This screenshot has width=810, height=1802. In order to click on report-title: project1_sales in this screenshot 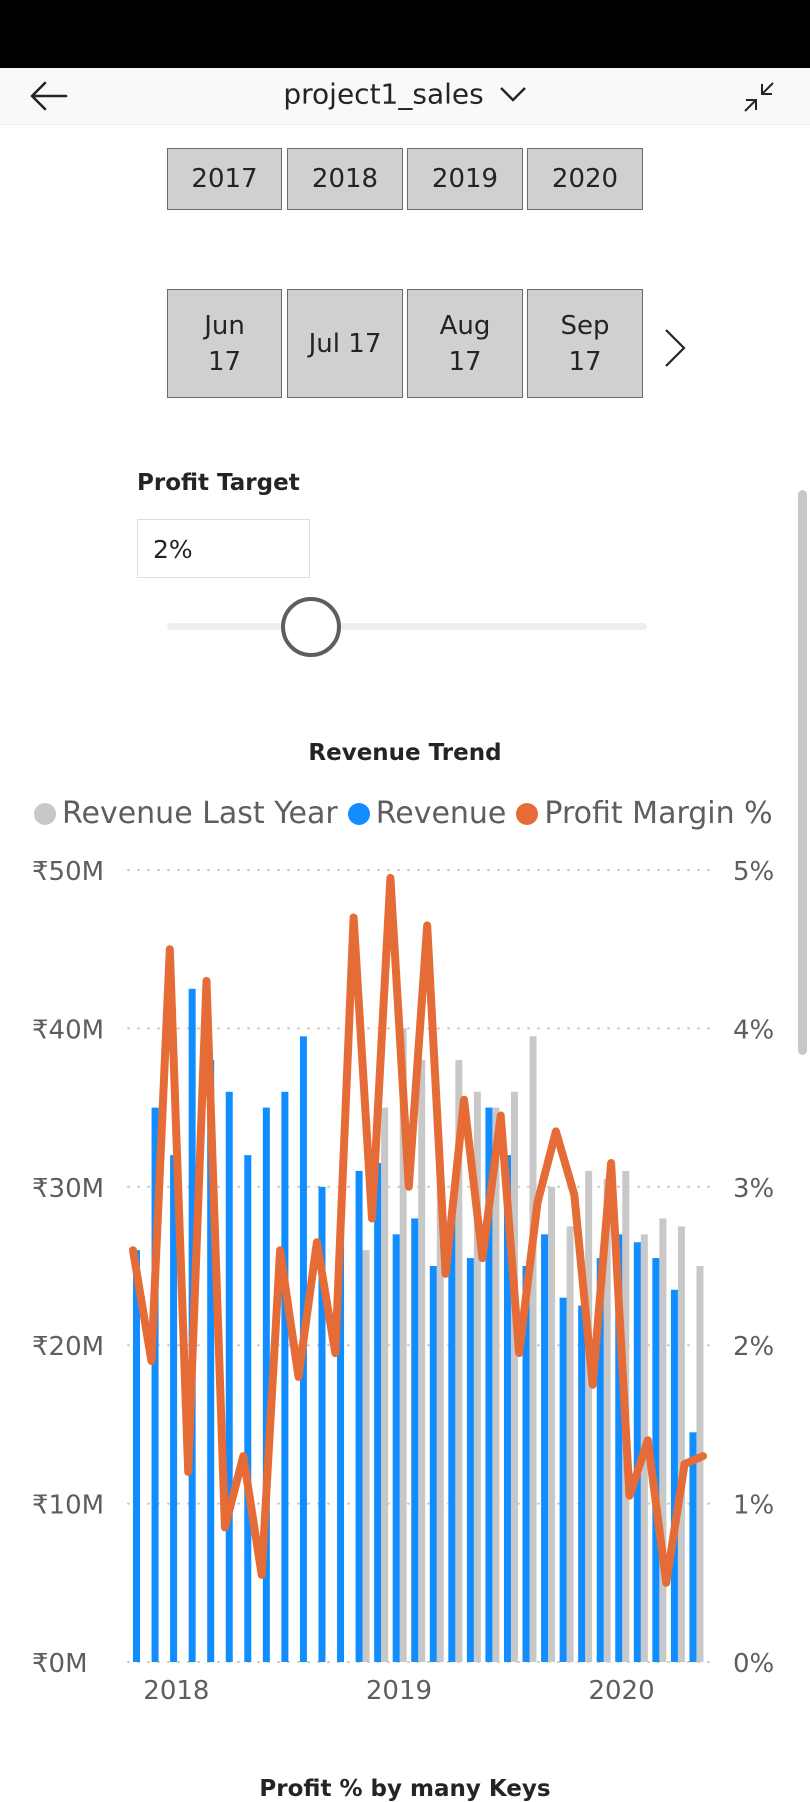, I will do `click(383, 94)`.